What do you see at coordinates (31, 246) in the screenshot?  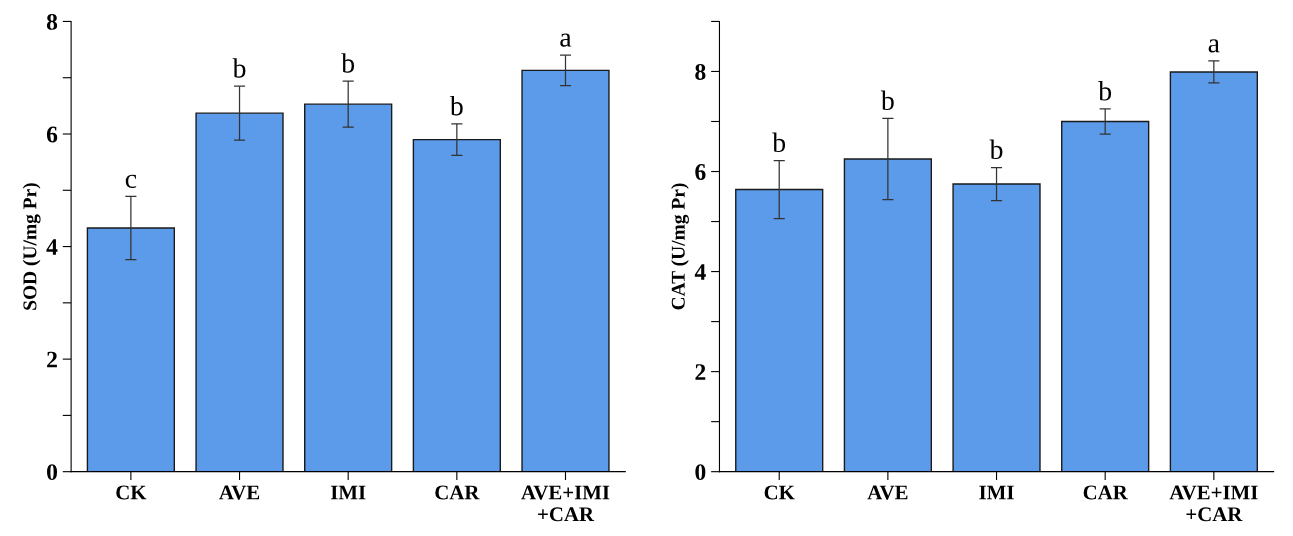 I see `y-axis-title: SOD (U/mg Pr)` at bounding box center [31, 246].